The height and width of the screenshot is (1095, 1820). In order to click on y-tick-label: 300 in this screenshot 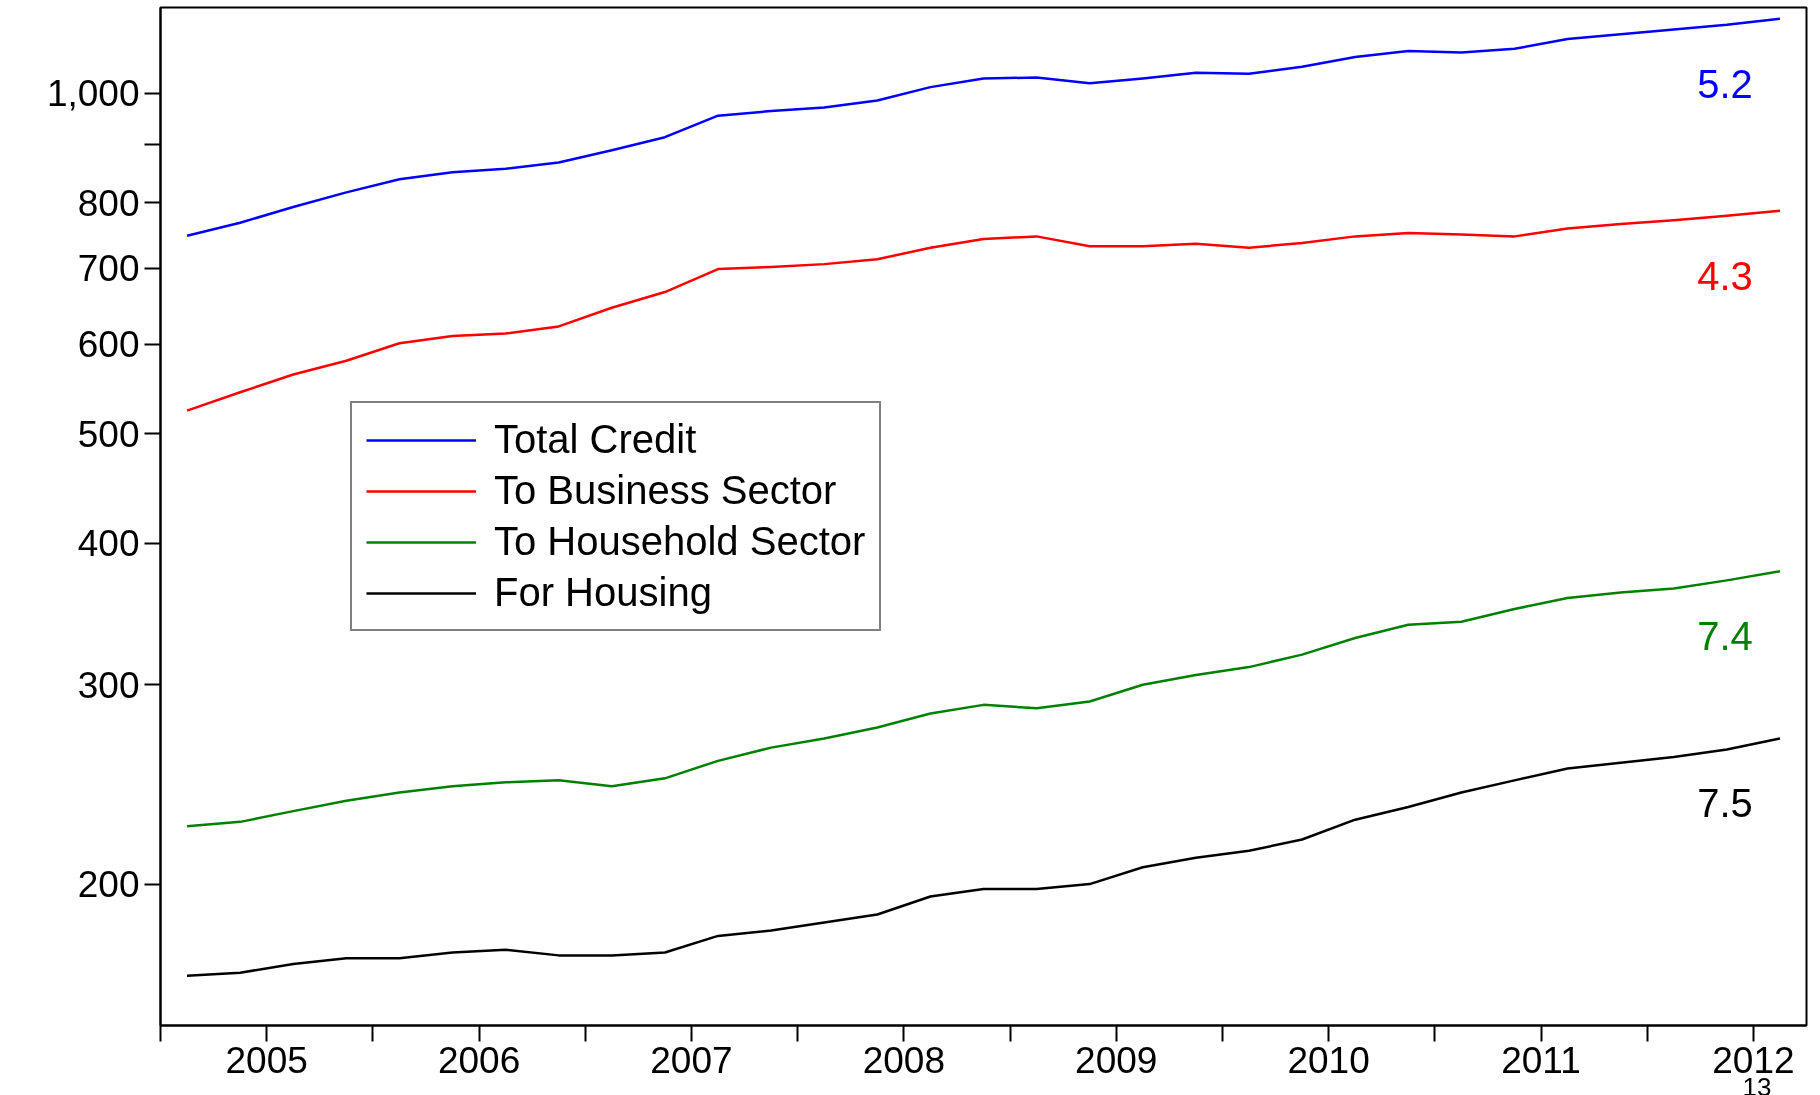, I will do `click(108, 685)`.